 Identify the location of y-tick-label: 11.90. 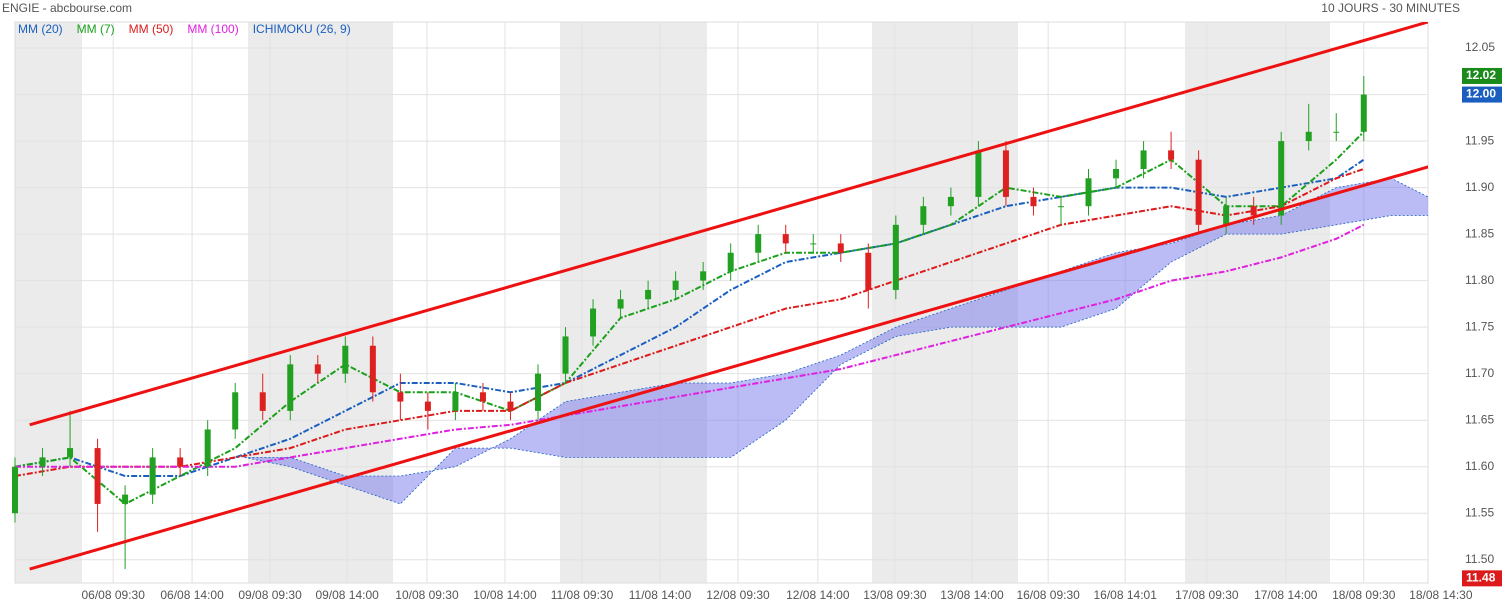
(1479, 187).